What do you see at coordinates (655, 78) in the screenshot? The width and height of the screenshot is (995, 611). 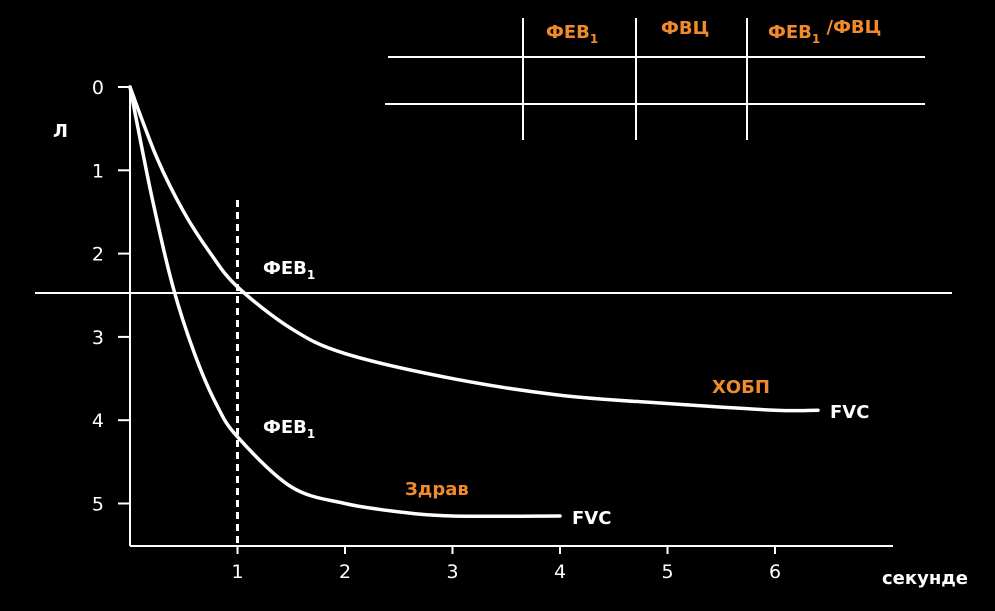 I see `results-table: ФЕВ1 ФВЦ ФЕВ1 /ФВЦ` at bounding box center [655, 78].